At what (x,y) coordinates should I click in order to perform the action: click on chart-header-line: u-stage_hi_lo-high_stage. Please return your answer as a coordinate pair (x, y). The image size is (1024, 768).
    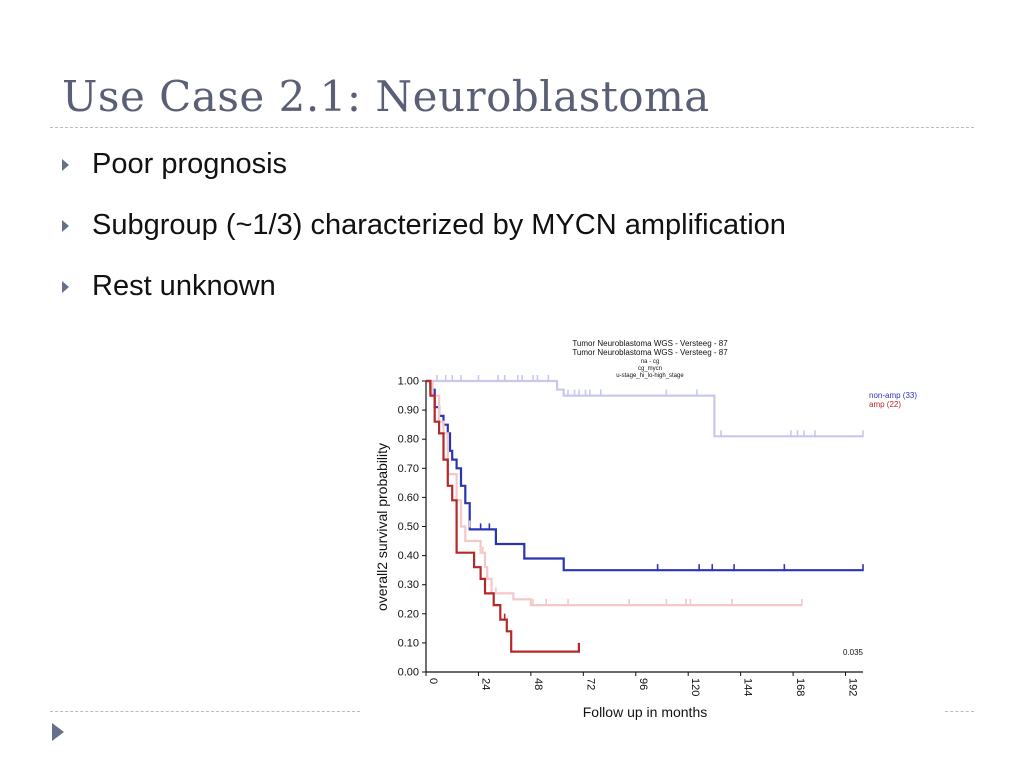
    Looking at the image, I should click on (650, 376).